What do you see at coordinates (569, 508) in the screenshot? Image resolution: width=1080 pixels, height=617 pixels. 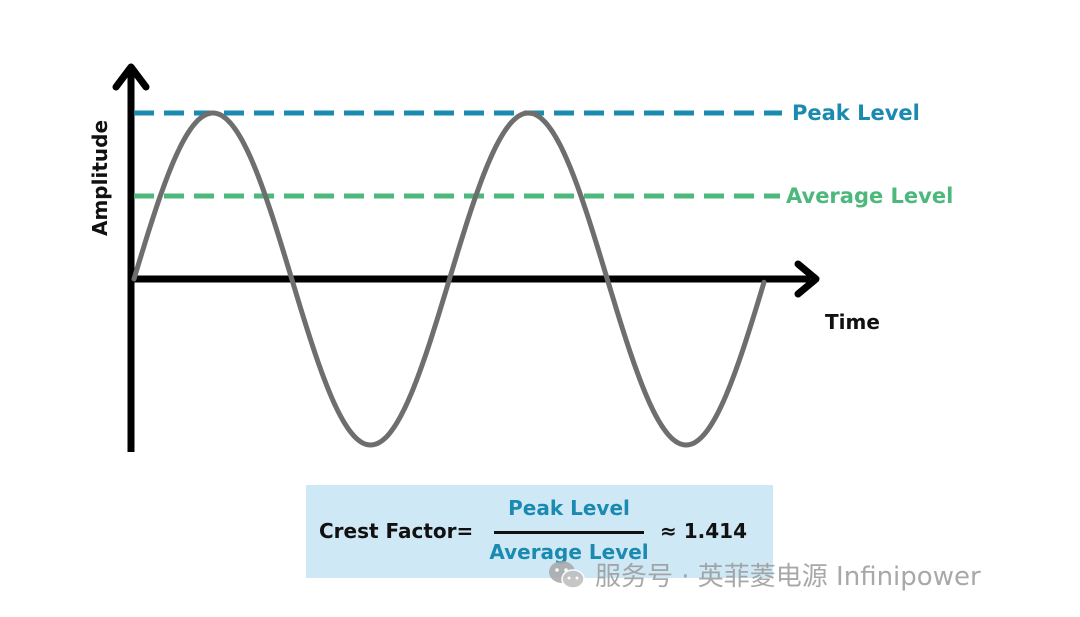 I see `formula-numerator: Peak Level` at bounding box center [569, 508].